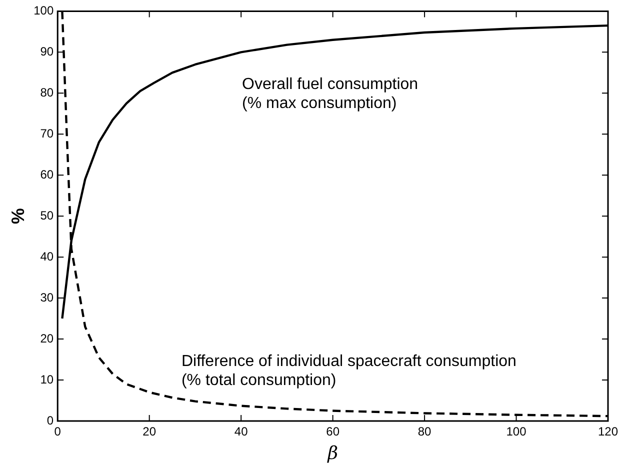 This screenshot has height=467, width=644. Describe the element at coordinates (50, 420) in the screenshot. I see `y-tick-label: 0` at that location.